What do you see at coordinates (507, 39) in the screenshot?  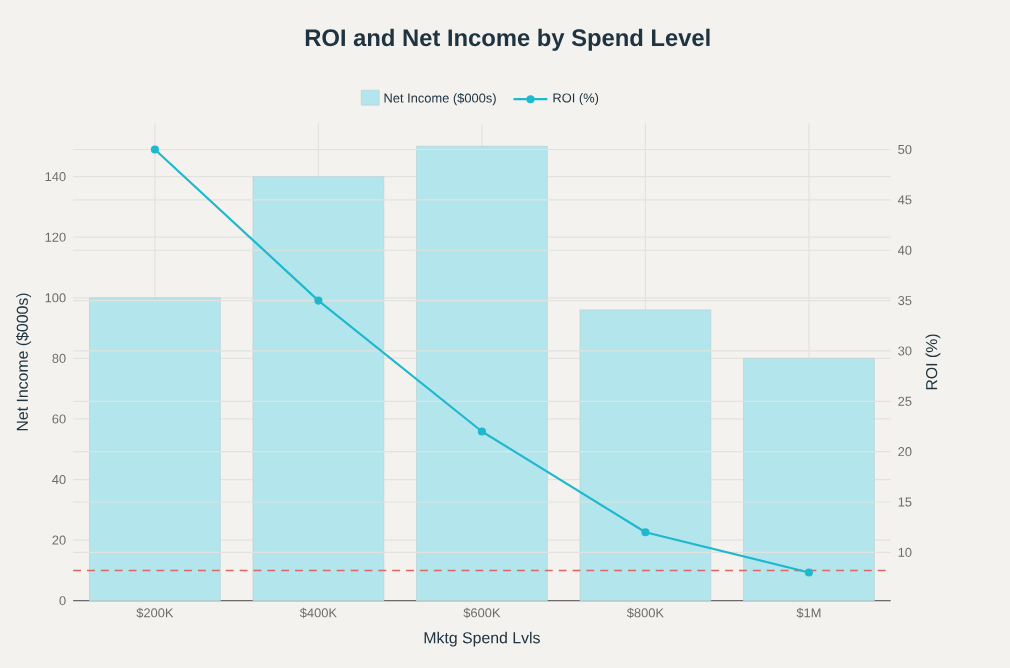 I see `chart-title: ROI and Net Income by Spend Level` at bounding box center [507, 39].